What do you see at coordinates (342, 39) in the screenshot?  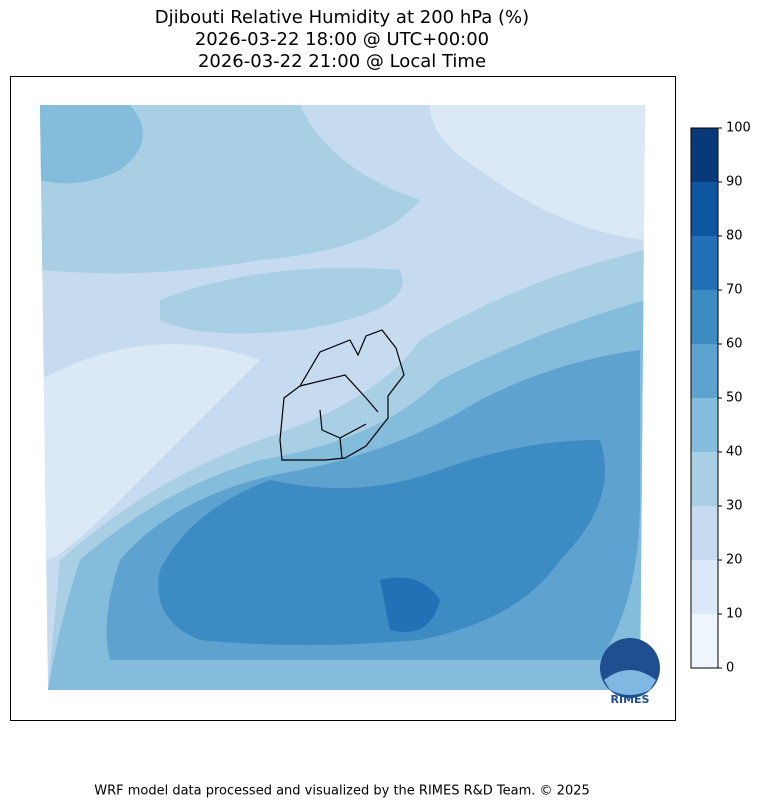 I see `title-line: 2026-03-22 18:00 @ UTC+00:00` at bounding box center [342, 39].